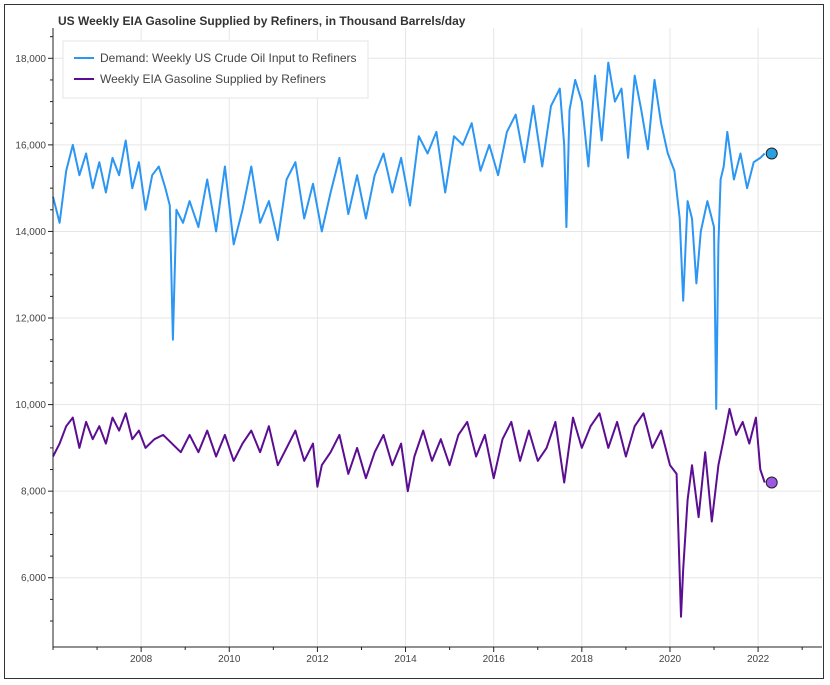 This screenshot has width=830, height=685. What do you see at coordinates (30, 405) in the screenshot?
I see `y-tick-label: 10,000` at bounding box center [30, 405].